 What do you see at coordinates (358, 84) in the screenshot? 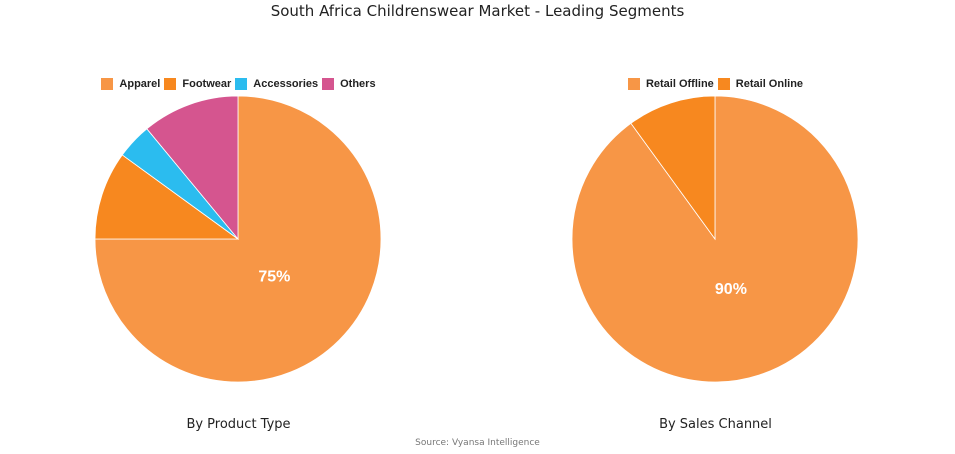
I see `legend-label: Others` at bounding box center [358, 84].